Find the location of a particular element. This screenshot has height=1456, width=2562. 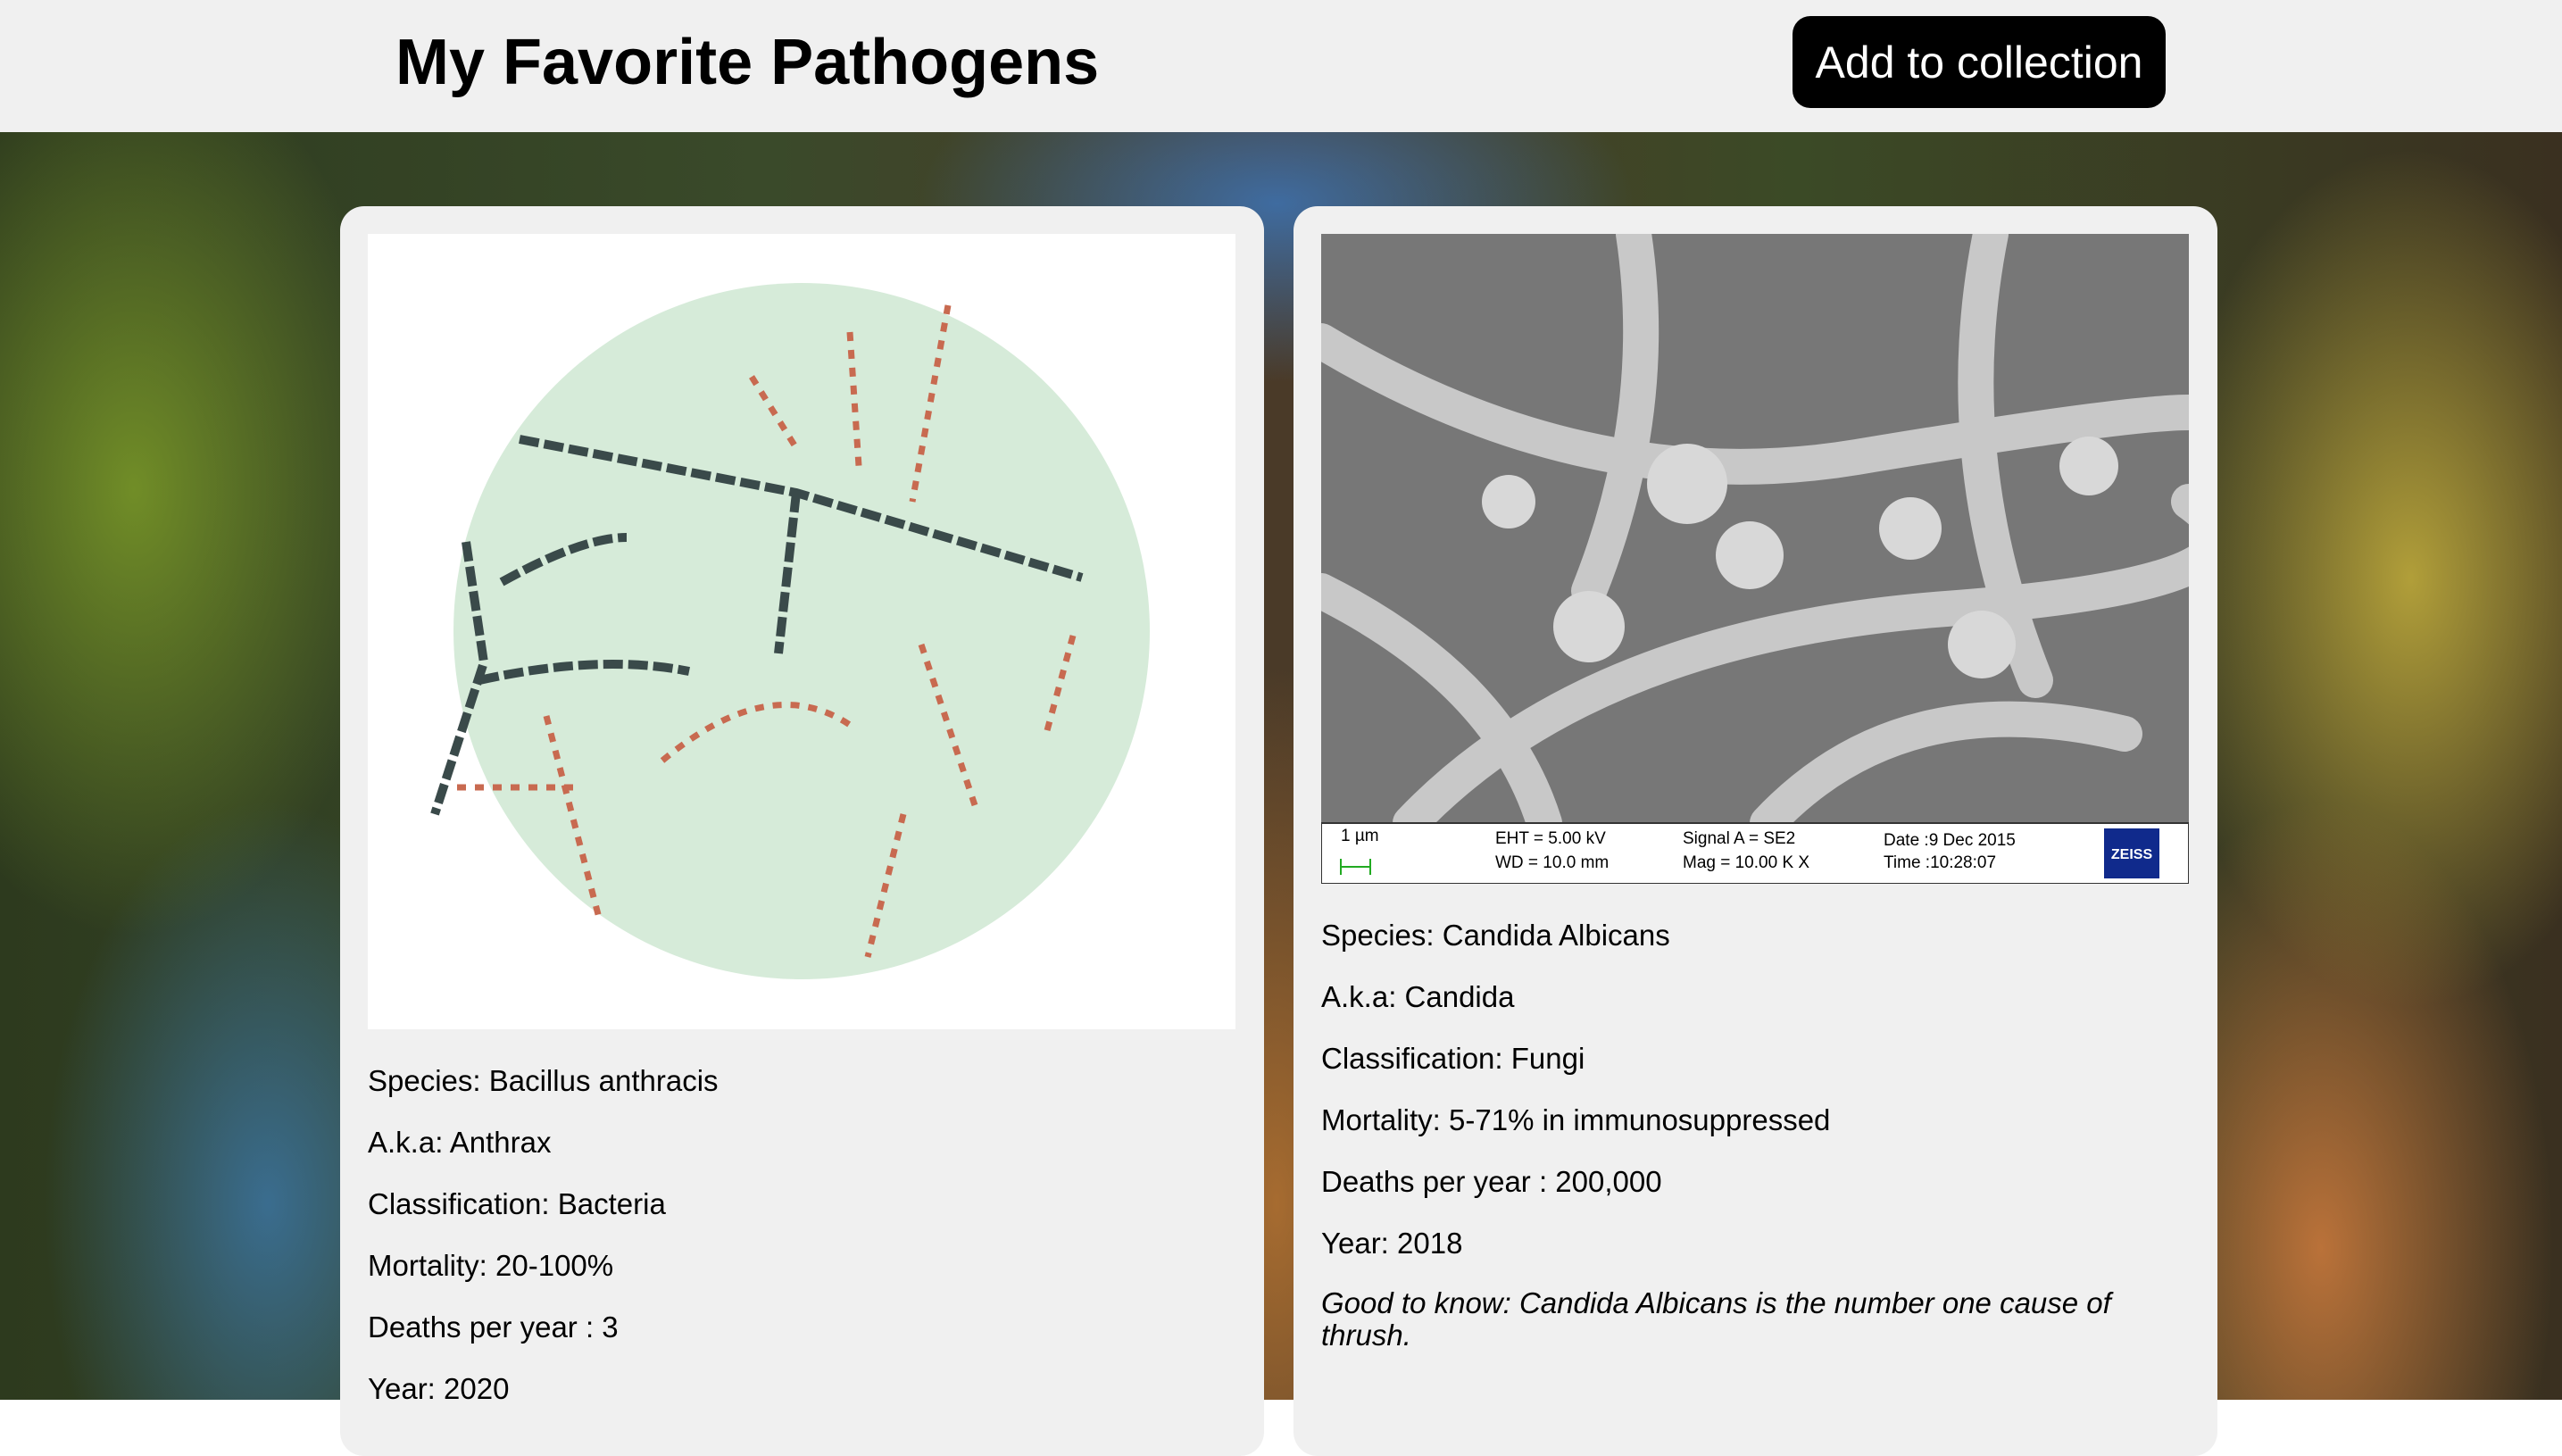

image-logo: ZEISS is located at coordinates (2132, 854).